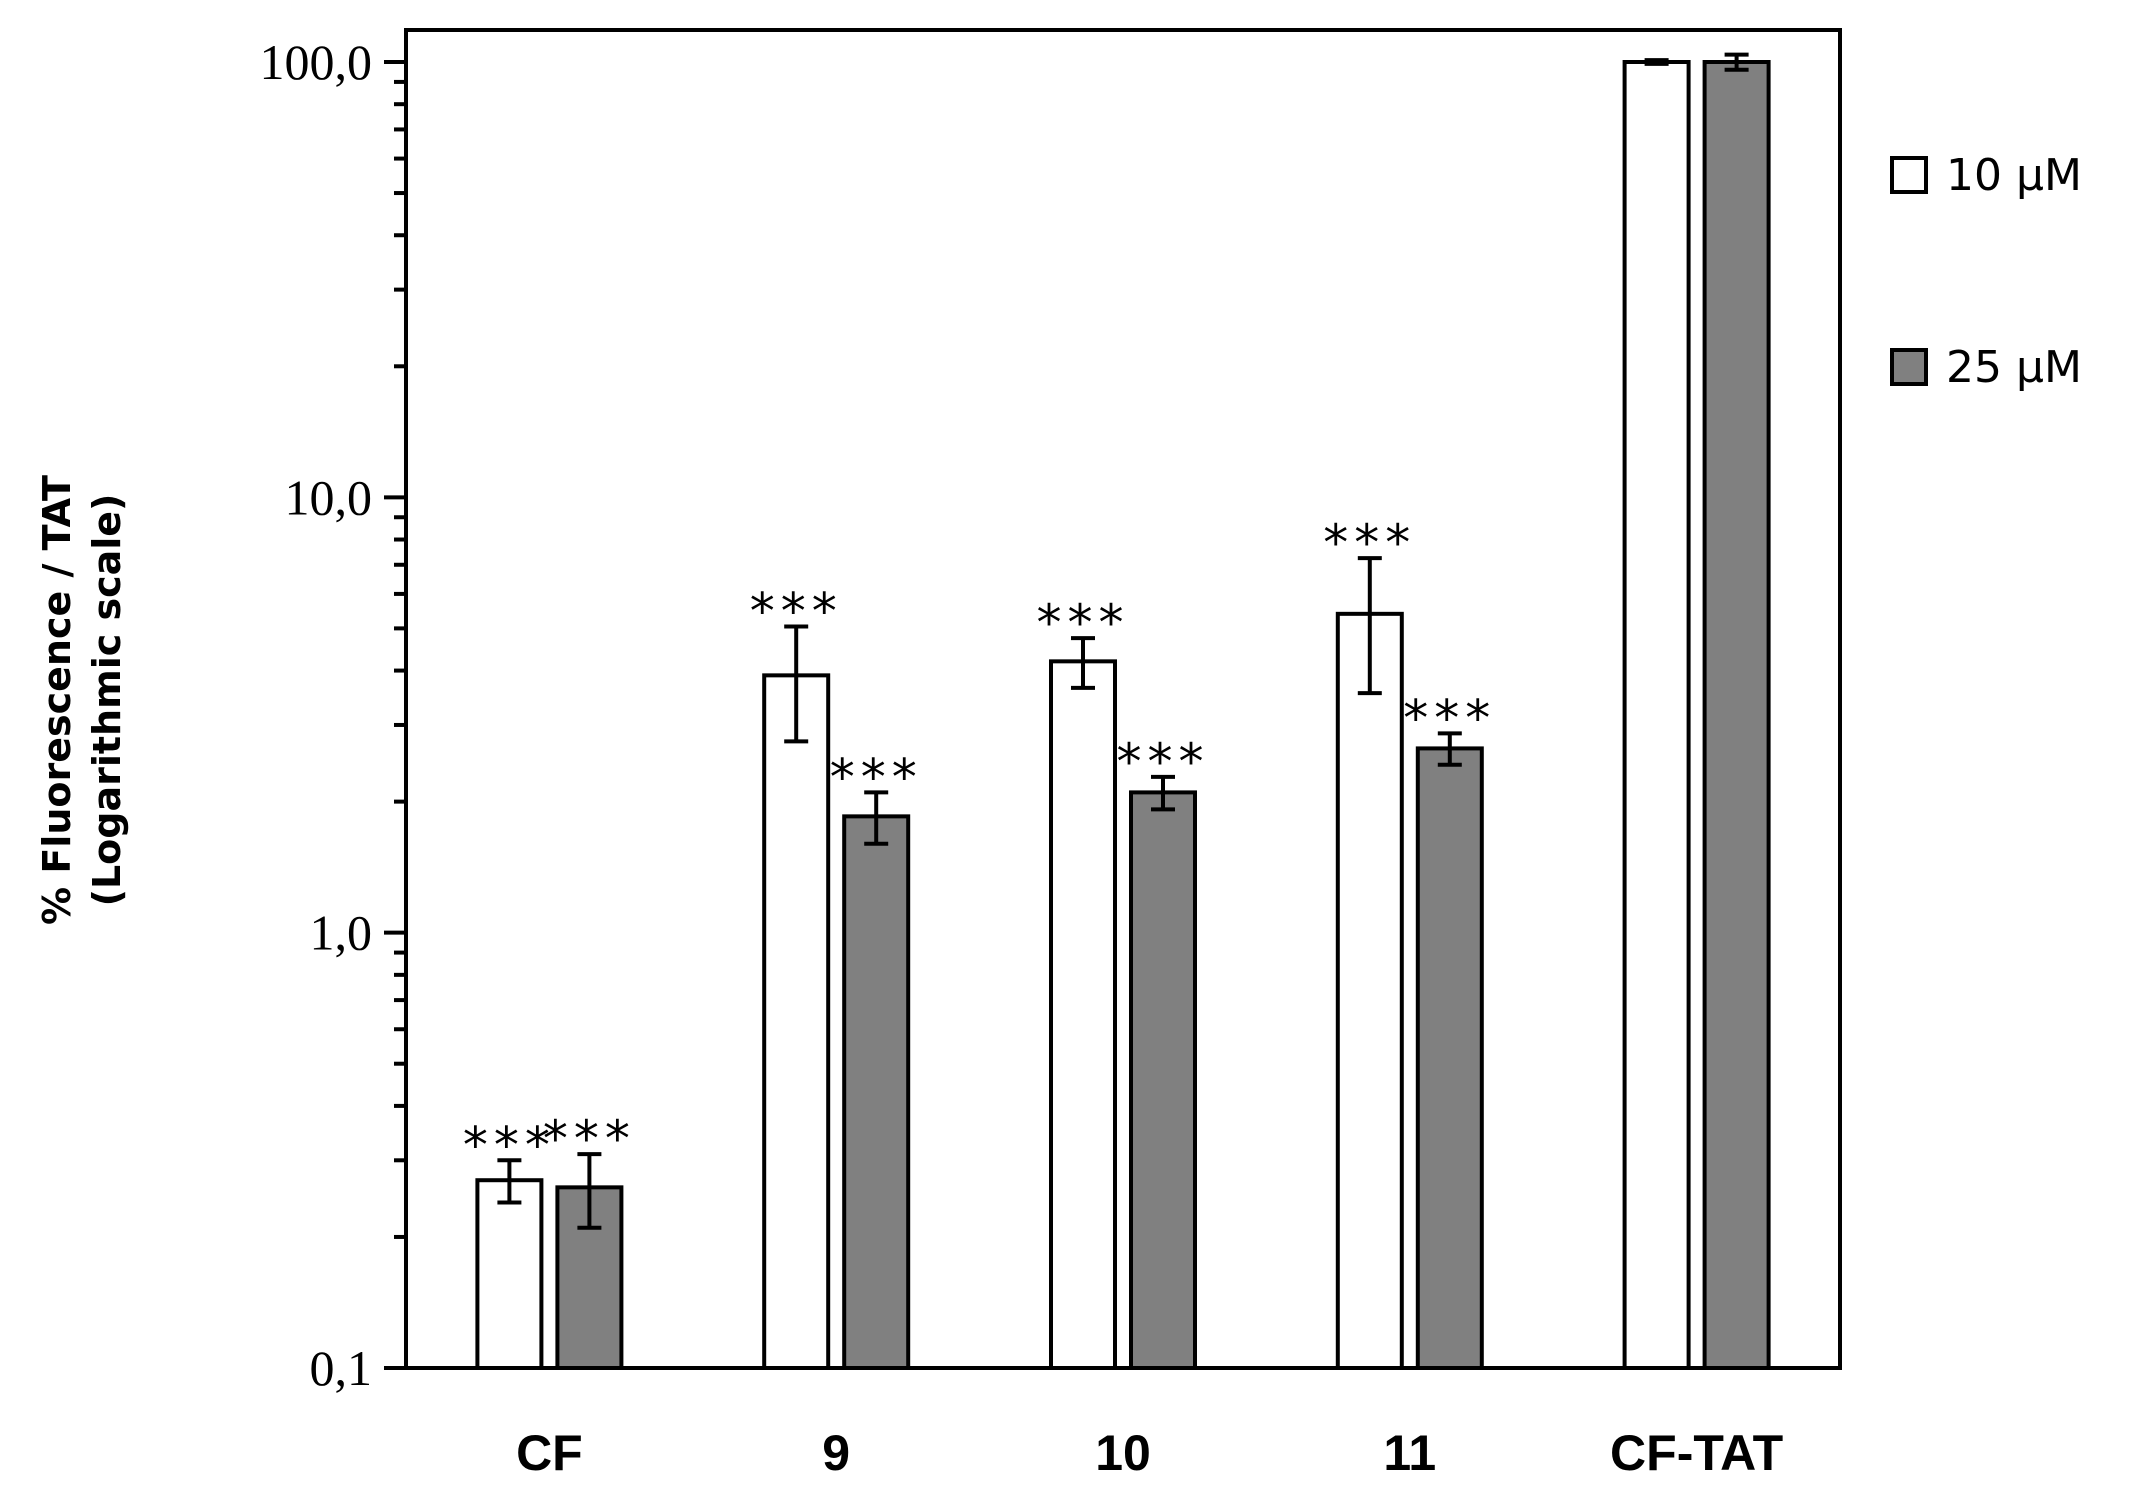  What do you see at coordinates (549, 1453) in the screenshot?
I see `x-category-label: CF` at bounding box center [549, 1453].